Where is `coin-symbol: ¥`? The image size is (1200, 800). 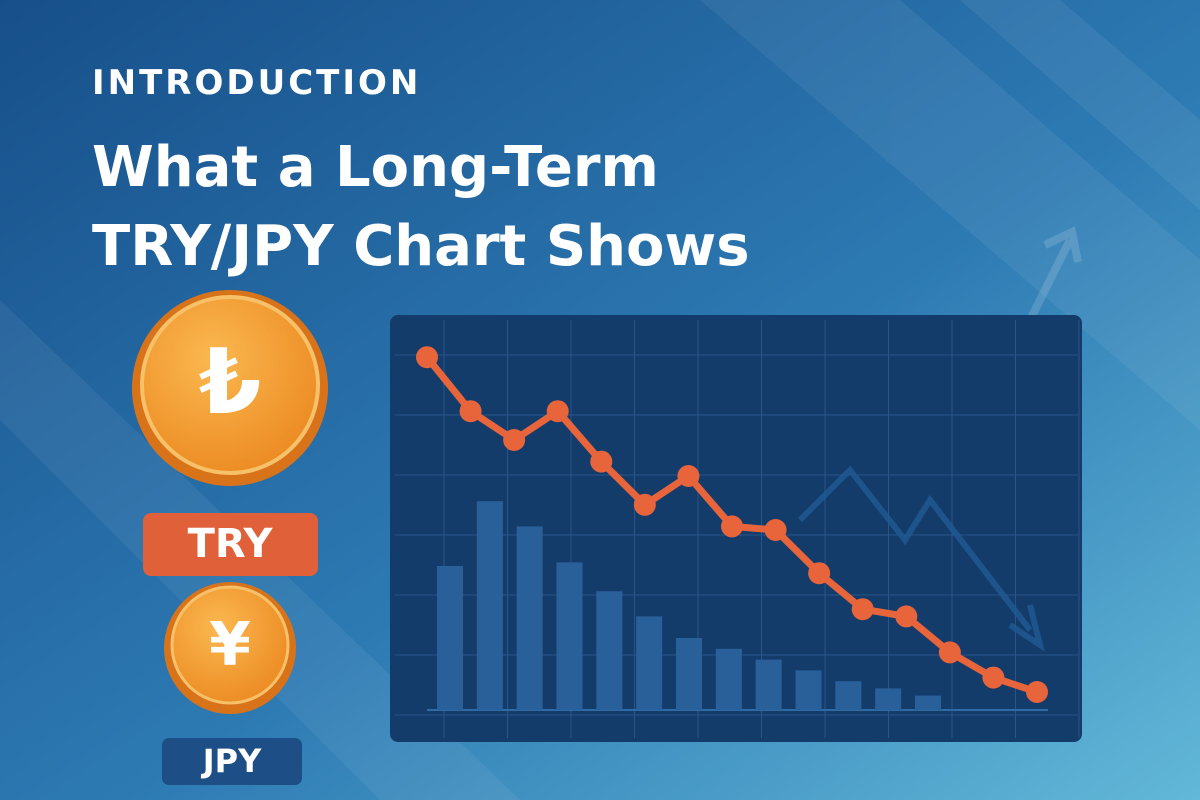
coin-symbol: ¥ is located at coordinates (230, 645).